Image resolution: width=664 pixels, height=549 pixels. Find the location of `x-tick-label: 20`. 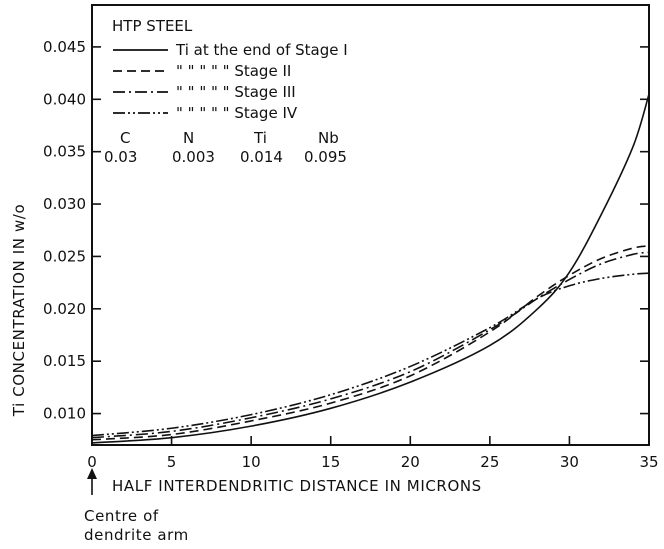

x-tick-label: 20 is located at coordinates (410, 462).